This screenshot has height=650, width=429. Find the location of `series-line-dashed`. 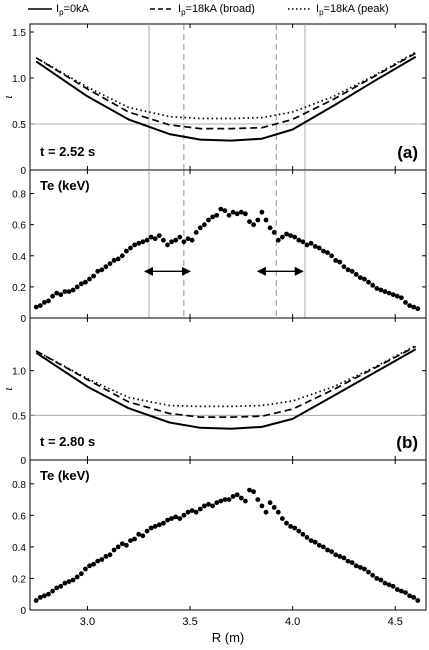

series-line-dashed is located at coordinates (226, 91).